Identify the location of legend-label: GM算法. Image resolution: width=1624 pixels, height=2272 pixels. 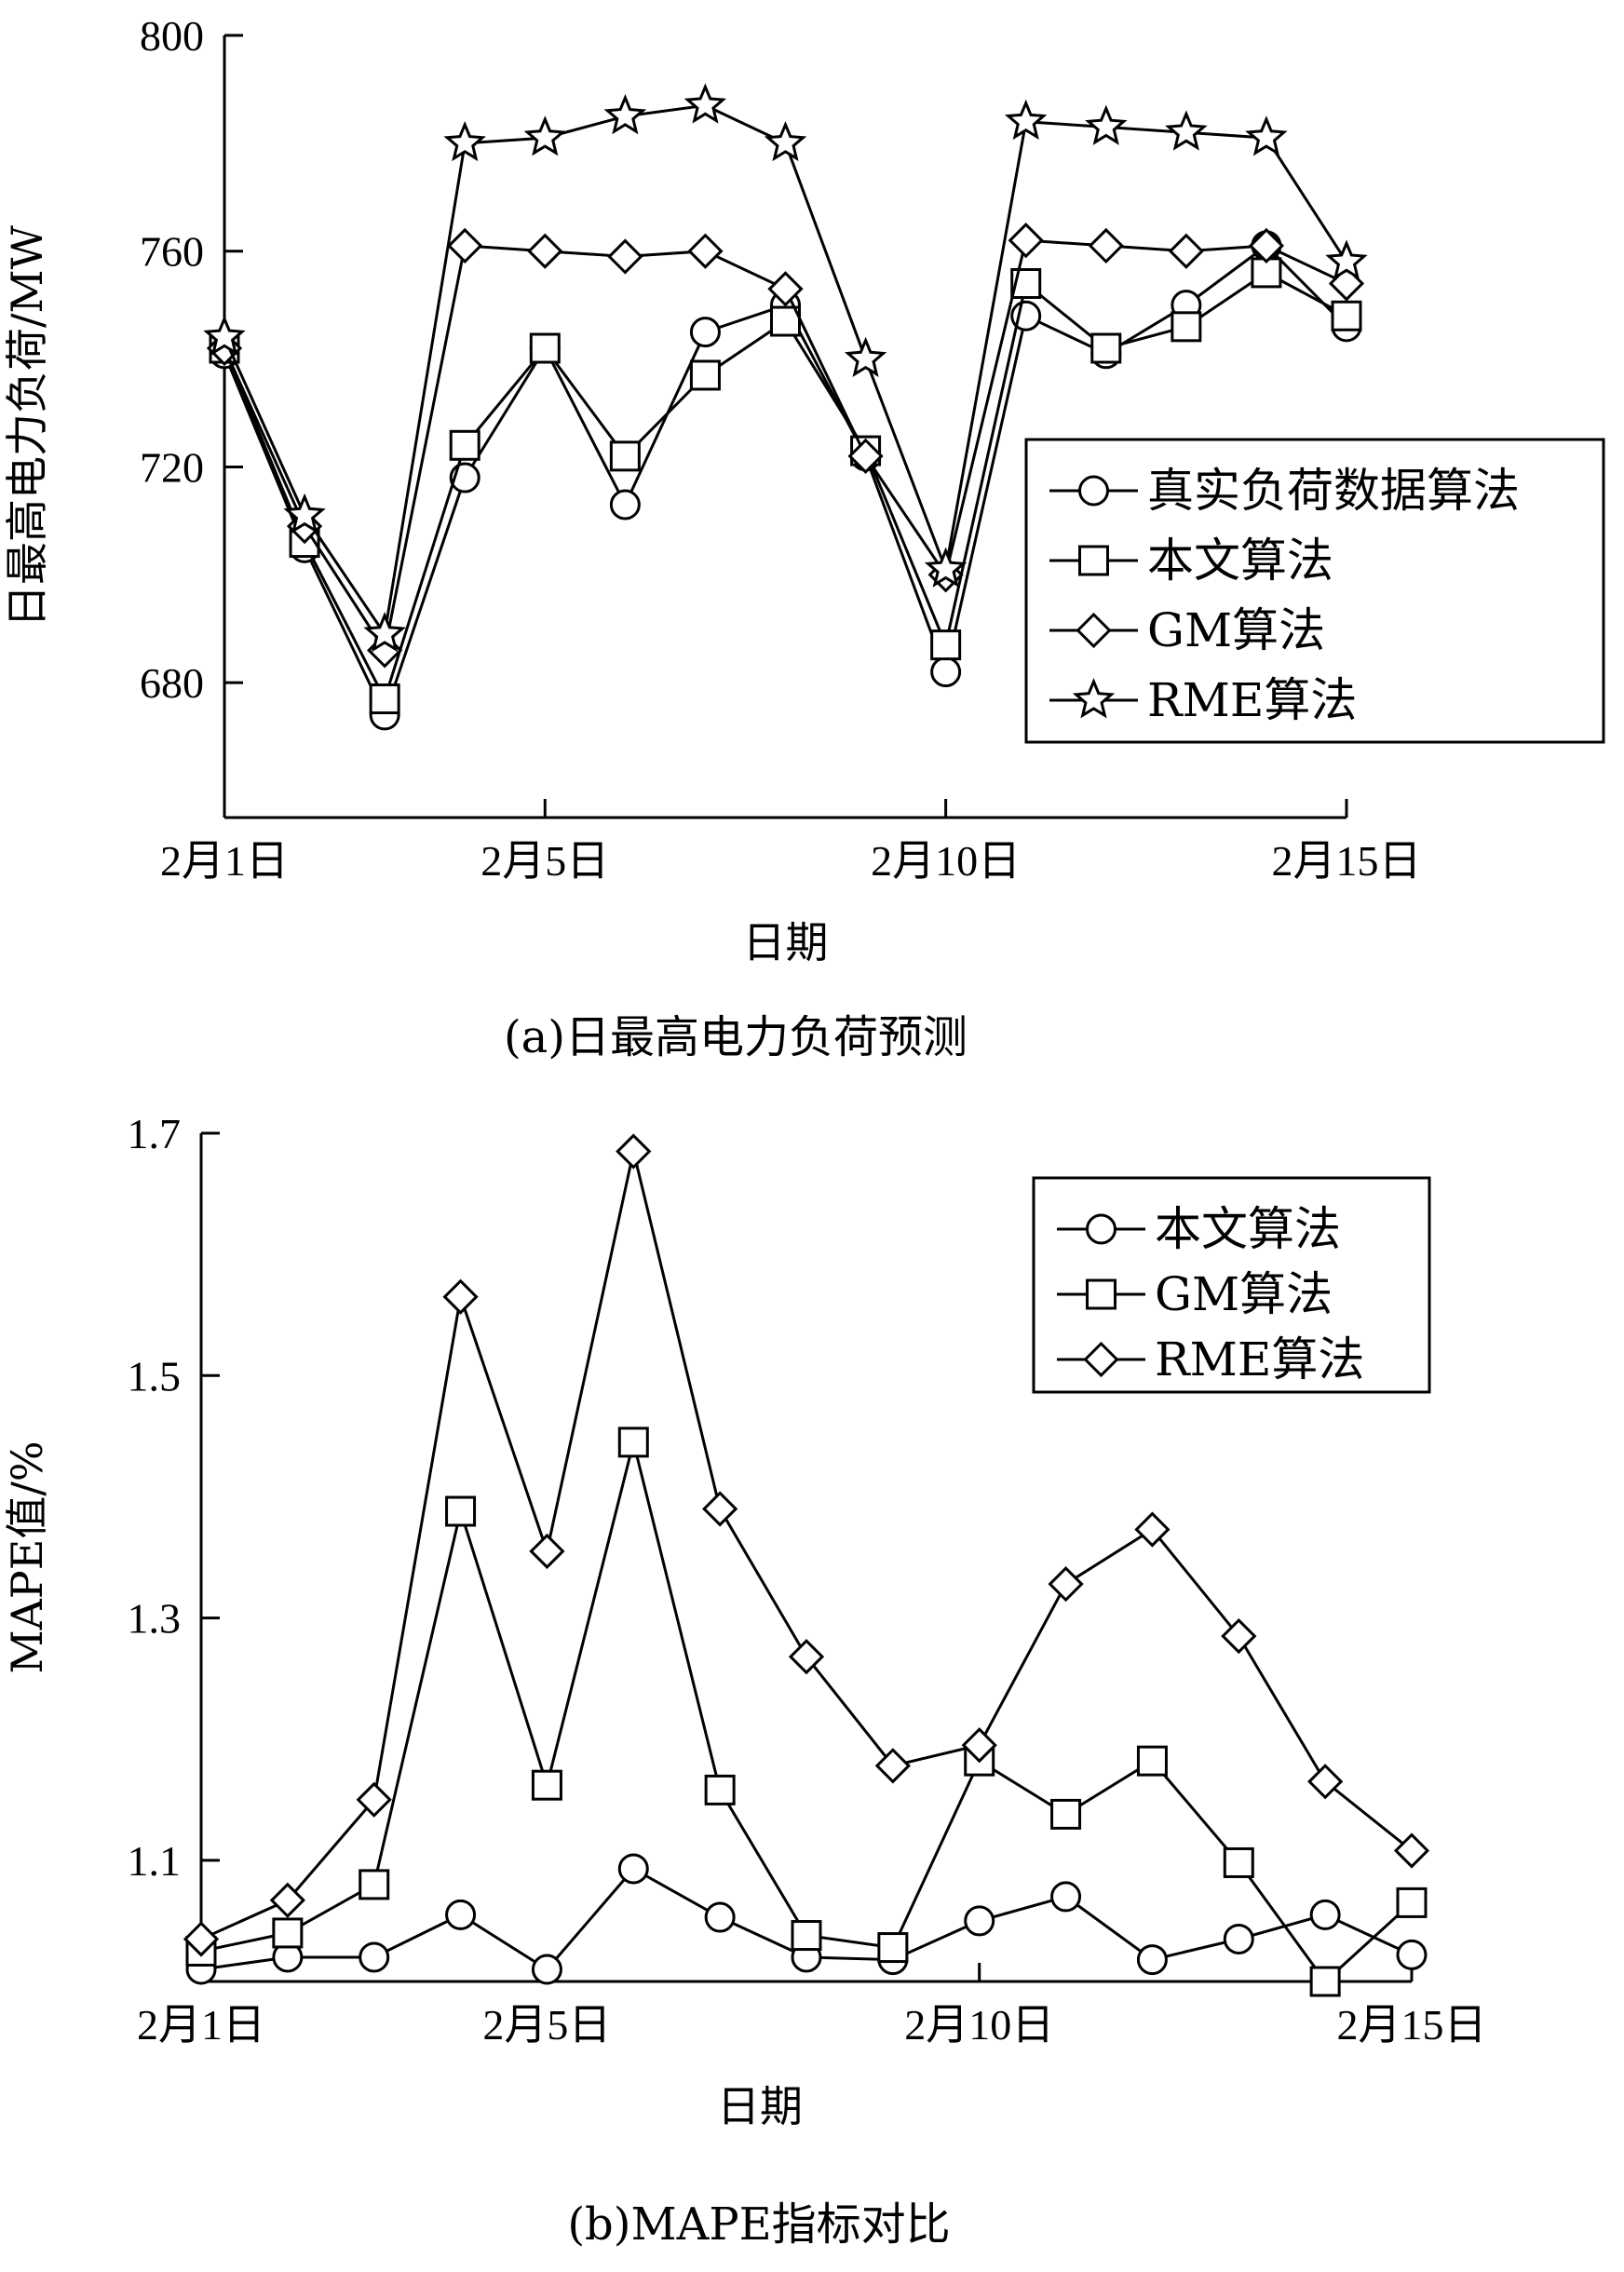
(1244, 1294).